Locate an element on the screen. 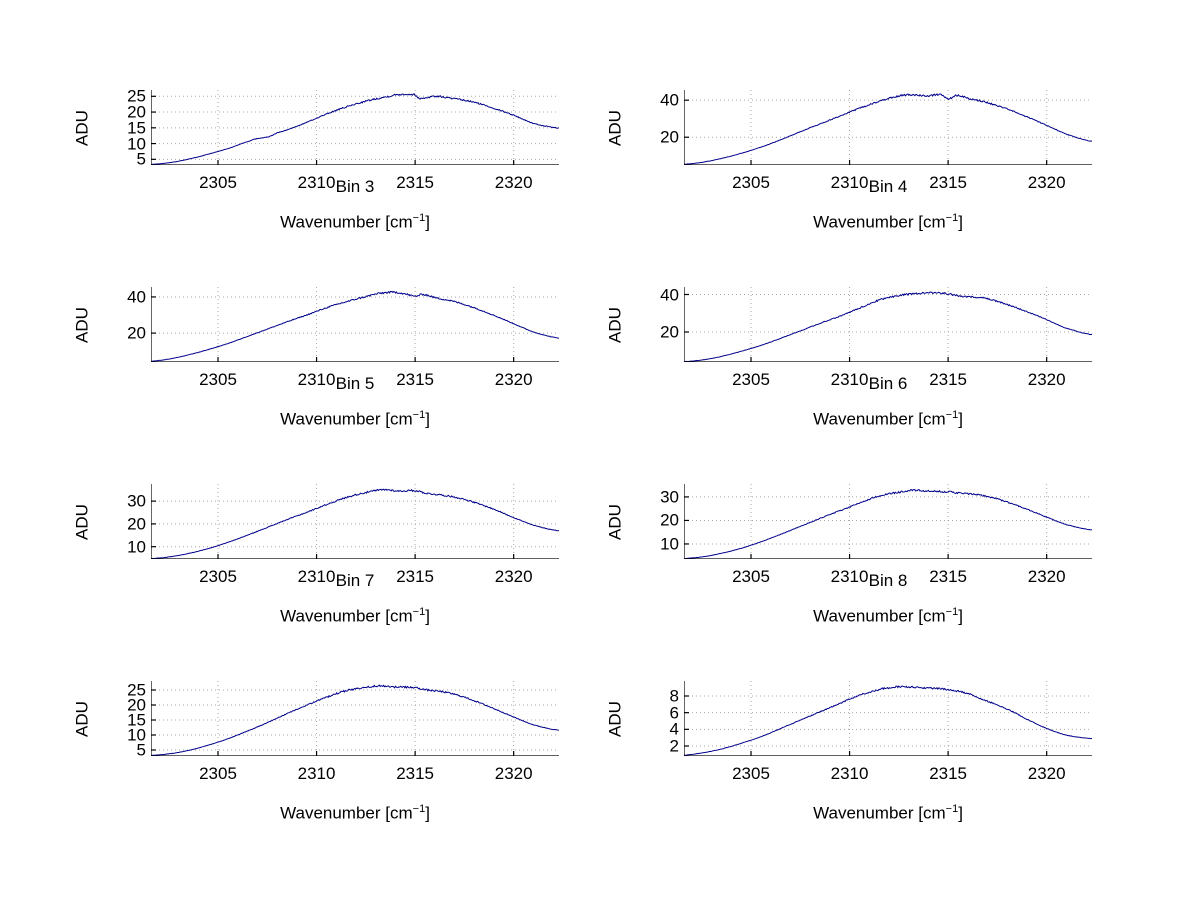 This screenshot has height=901, width=1200. y-tick-labels: 5 10 15 20 25 is located at coordinates (118, 128).